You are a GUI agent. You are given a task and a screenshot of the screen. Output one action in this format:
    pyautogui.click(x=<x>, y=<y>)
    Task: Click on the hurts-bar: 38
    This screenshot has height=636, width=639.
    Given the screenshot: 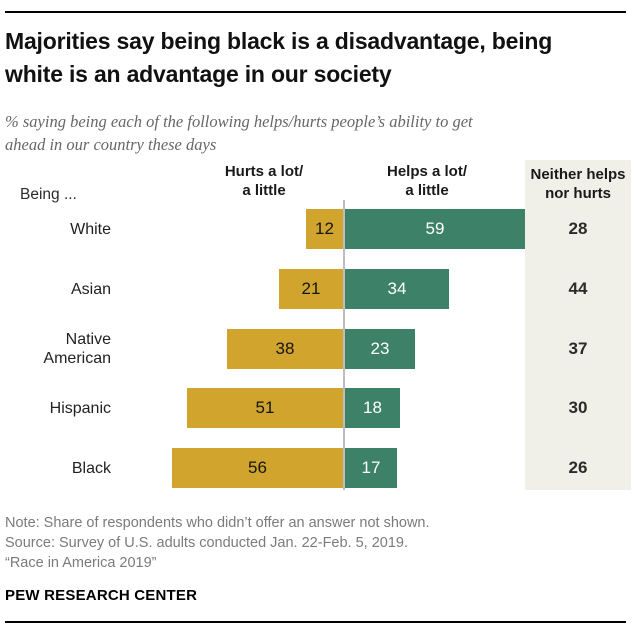 What is the action you would take?
    pyautogui.click(x=285, y=349)
    